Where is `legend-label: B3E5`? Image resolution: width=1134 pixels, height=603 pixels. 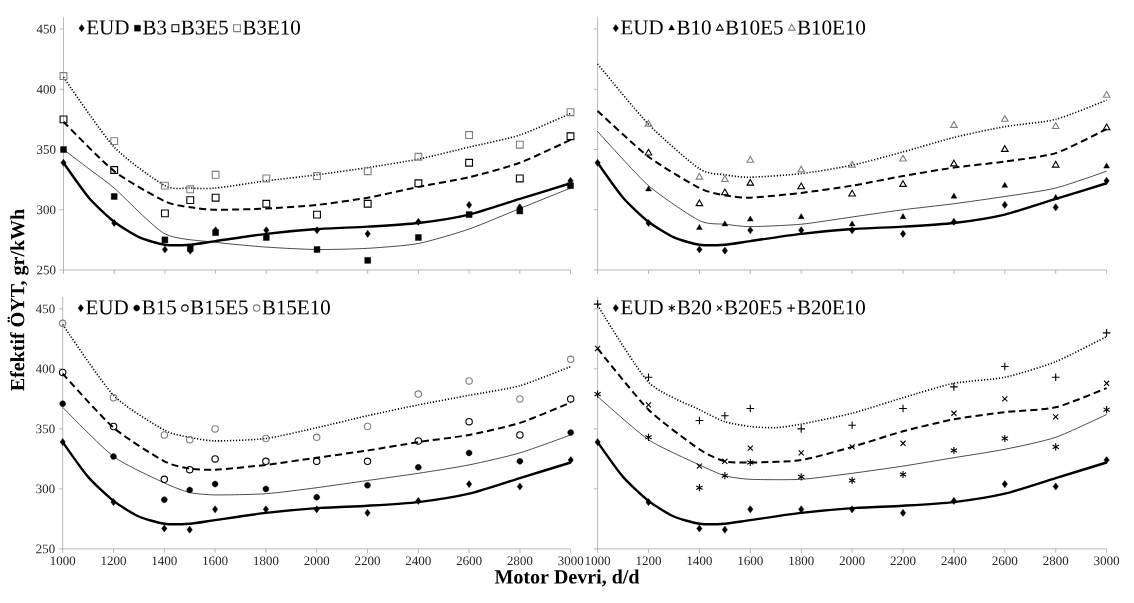 legend-label: B3E5 is located at coordinates (204, 27).